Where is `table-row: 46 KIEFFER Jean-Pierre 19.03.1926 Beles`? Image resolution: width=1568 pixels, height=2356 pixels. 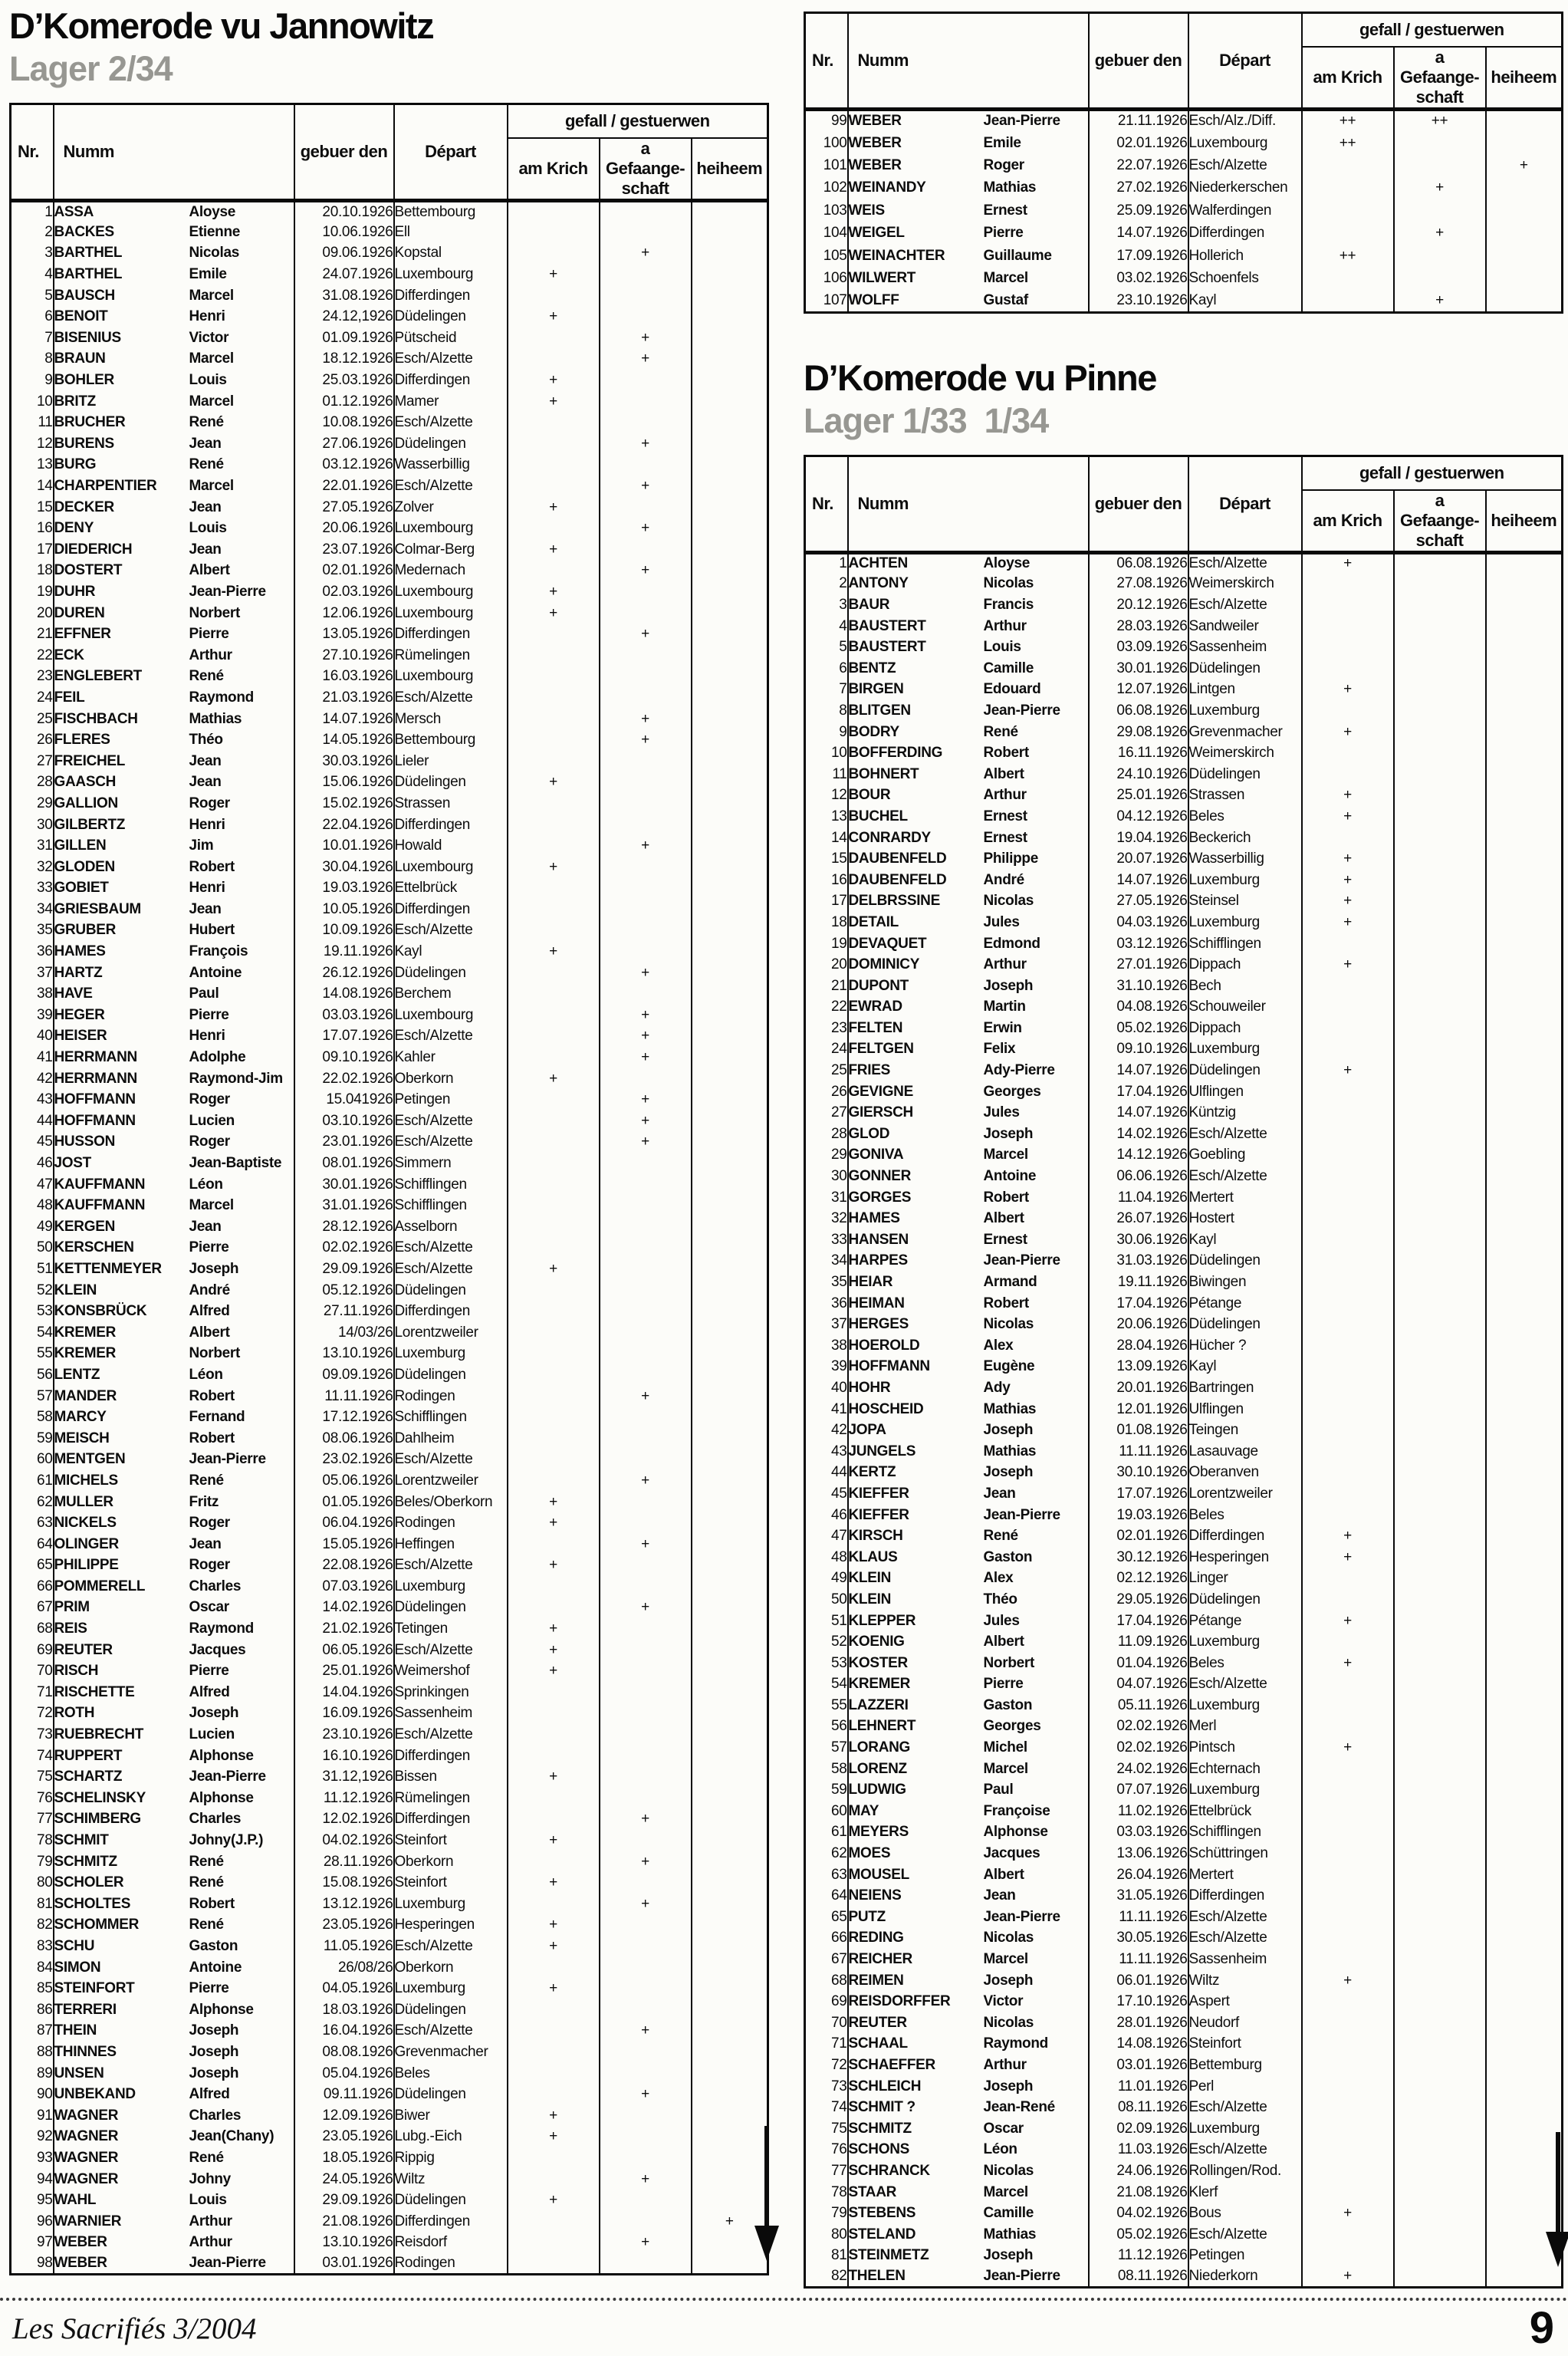
table-row: 46 KIEFFER Jean-Pierre 19.03.1926 Beles is located at coordinates (1184, 1515).